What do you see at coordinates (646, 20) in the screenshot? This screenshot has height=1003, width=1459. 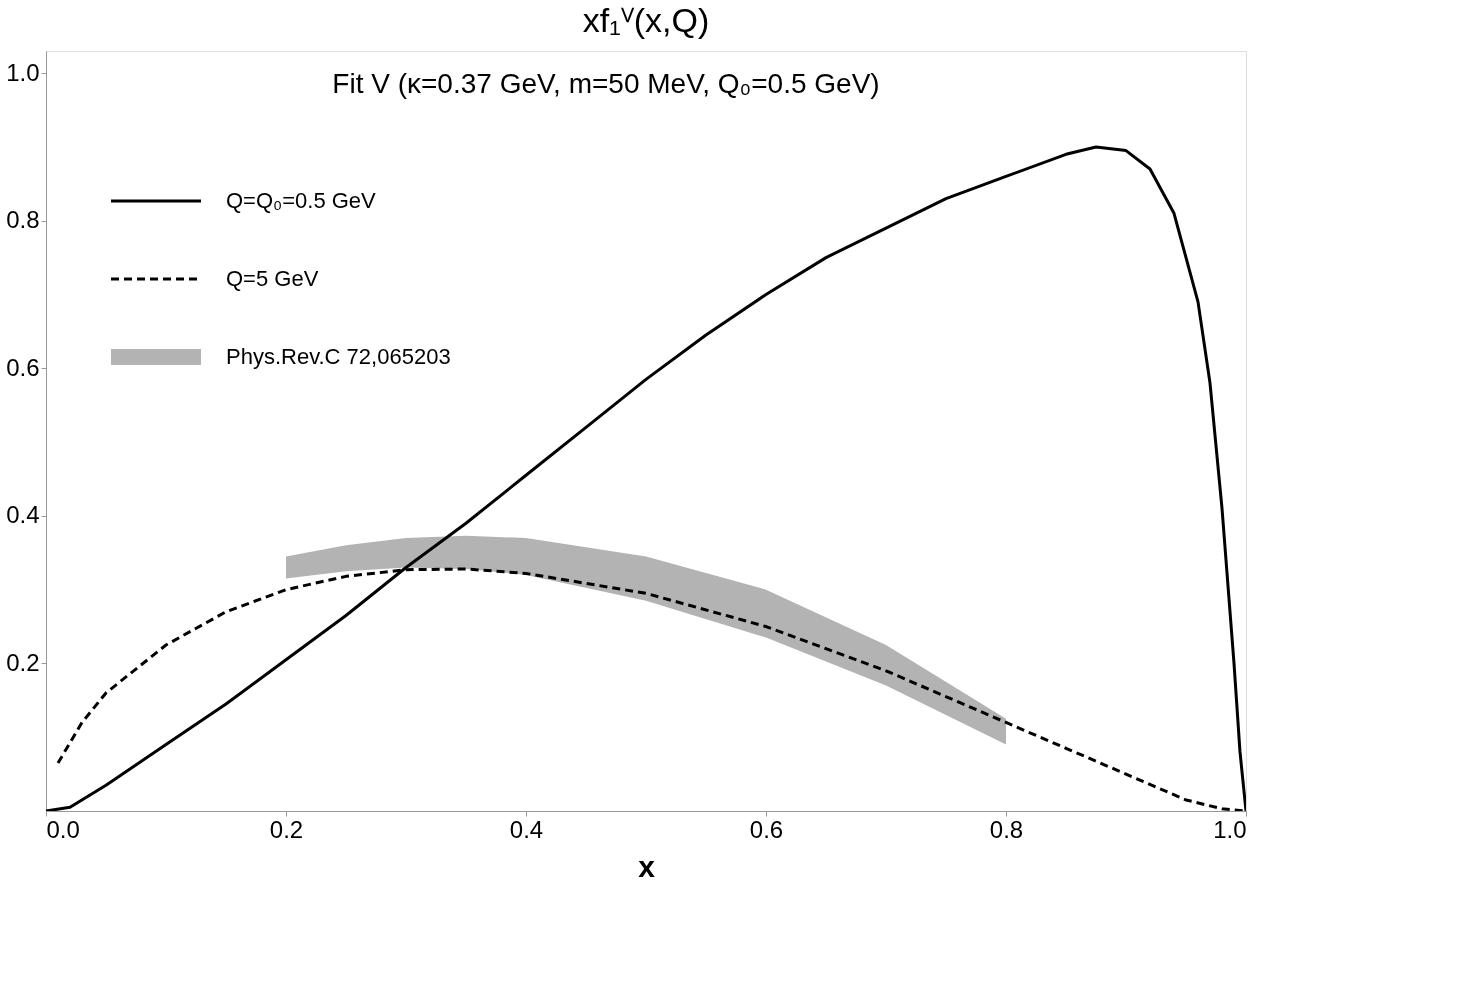 I see `chart-title: xf₁ⱽ(x,Q)` at bounding box center [646, 20].